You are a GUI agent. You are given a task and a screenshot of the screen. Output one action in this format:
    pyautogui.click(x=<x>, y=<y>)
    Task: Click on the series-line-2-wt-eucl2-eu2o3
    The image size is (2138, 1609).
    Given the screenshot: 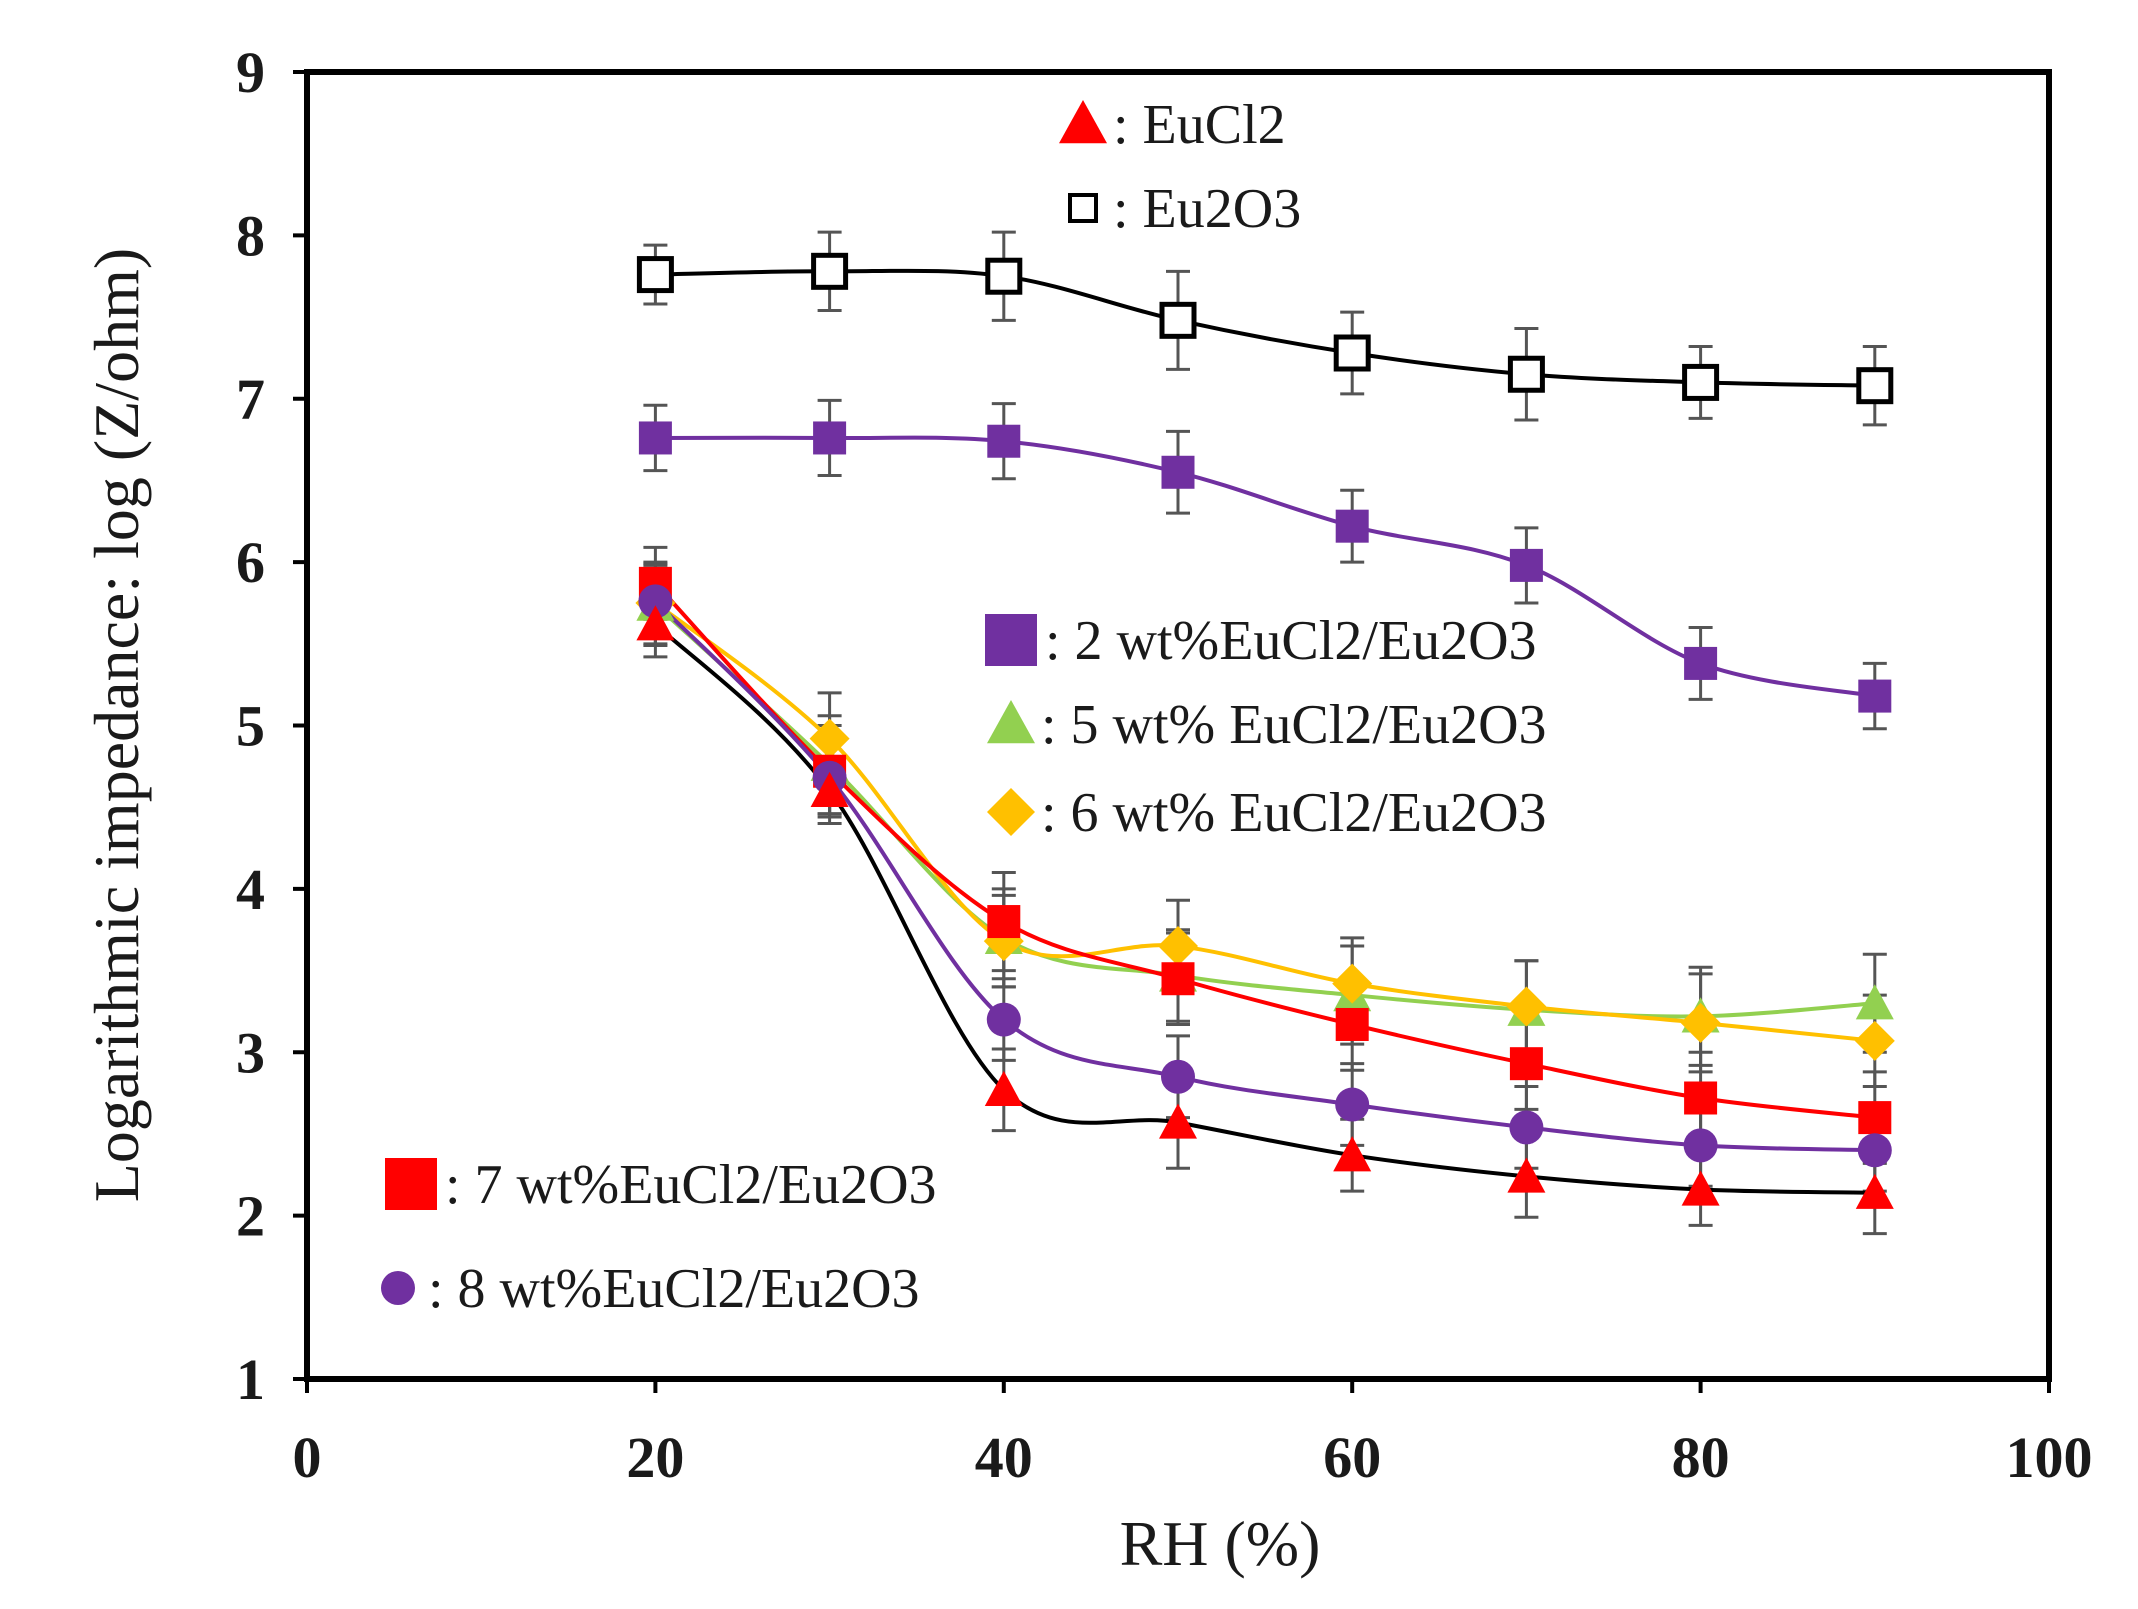 What is the action you would take?
    pyautogui.click(x=1265, y=567)
    